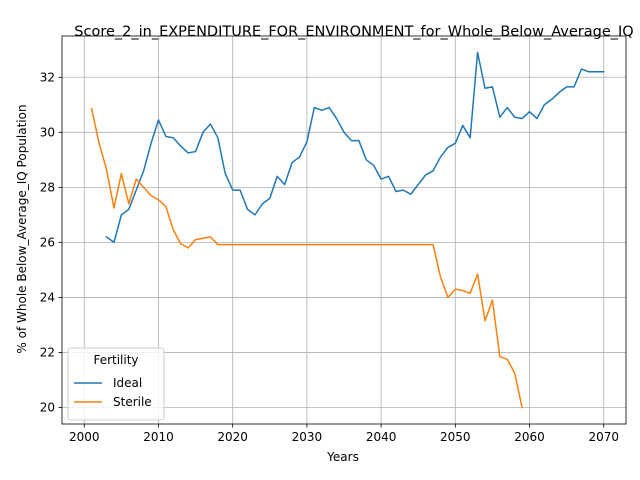  Describe the element at coordinates (47, 77) in the screenshot. I see `y-tick-label: 32` at that location.